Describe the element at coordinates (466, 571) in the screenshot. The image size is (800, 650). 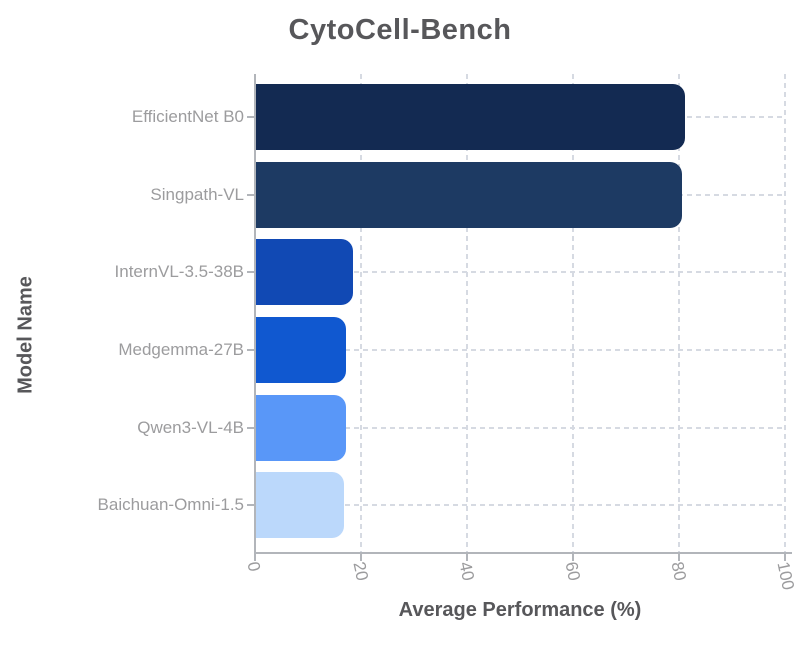
I see `x-tick-label: 40` at that location.